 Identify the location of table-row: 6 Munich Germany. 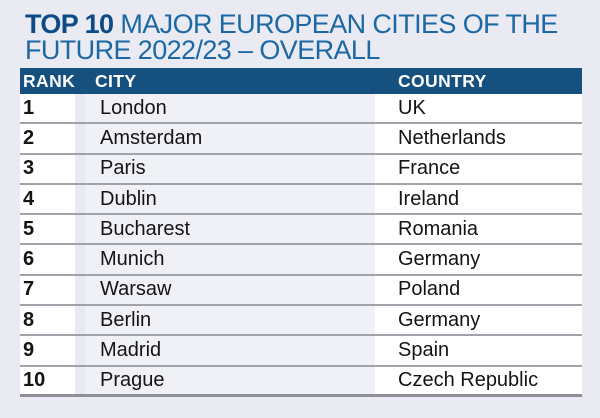
(301, 260).